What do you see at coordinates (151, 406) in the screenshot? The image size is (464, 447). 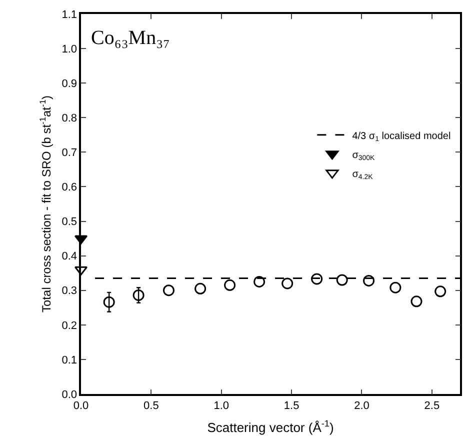 I see `x-tick-label: 0.5` at bounding box center [151, 406].